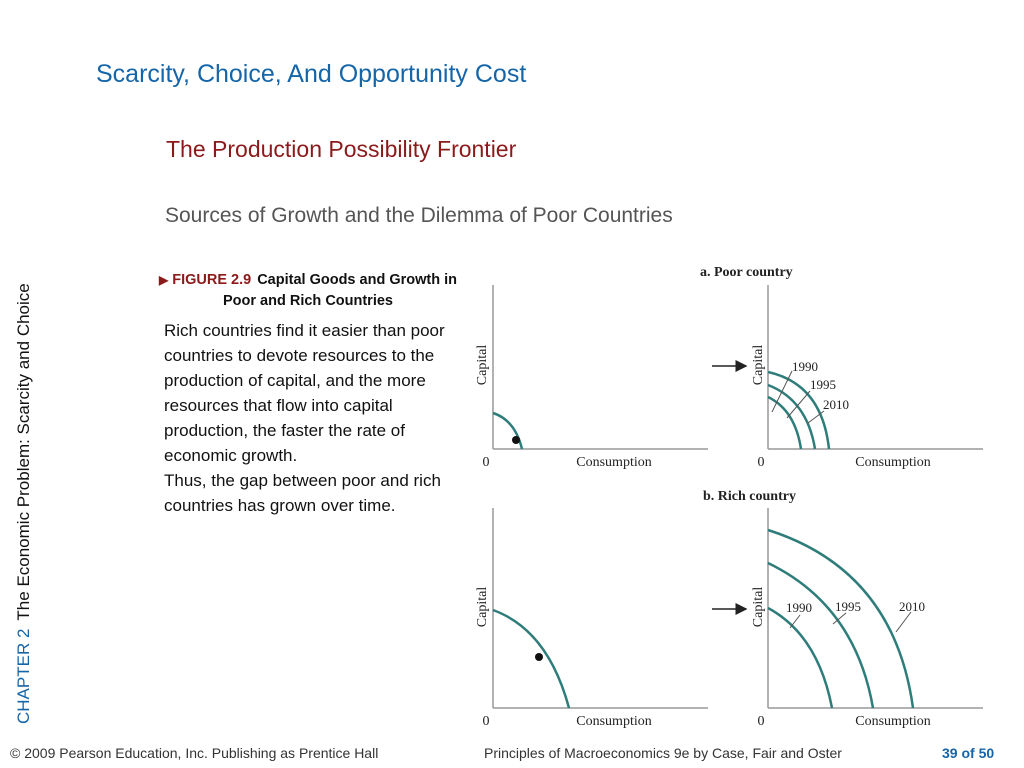 This screenshot has height=768, width=1024. Describe the element at coordinates (749, 496) in the screenshot. I see `panel-b-title: b. Rich country` at that location.